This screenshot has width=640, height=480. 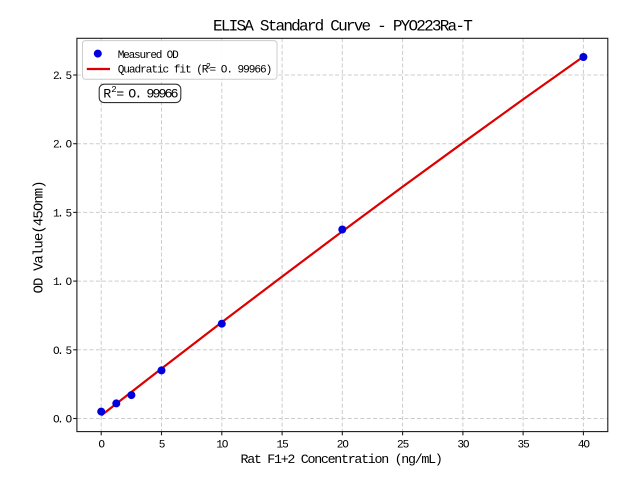 What do you see at coordinates (101, 446) in the screenshot?
I see `svg-text: O` at bounding box center [101, 446].